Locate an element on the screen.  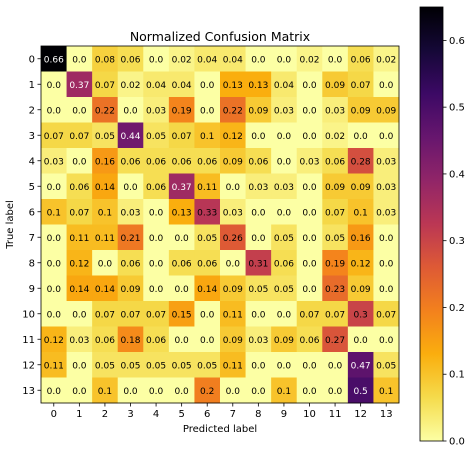
x-tick-label: 13 is located at coordinates (386, 414).